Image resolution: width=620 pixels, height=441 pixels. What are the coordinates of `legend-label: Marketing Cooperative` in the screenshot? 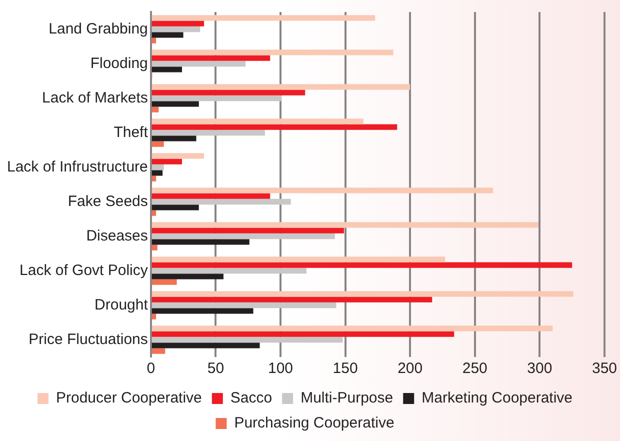 It's located at (497, 398).